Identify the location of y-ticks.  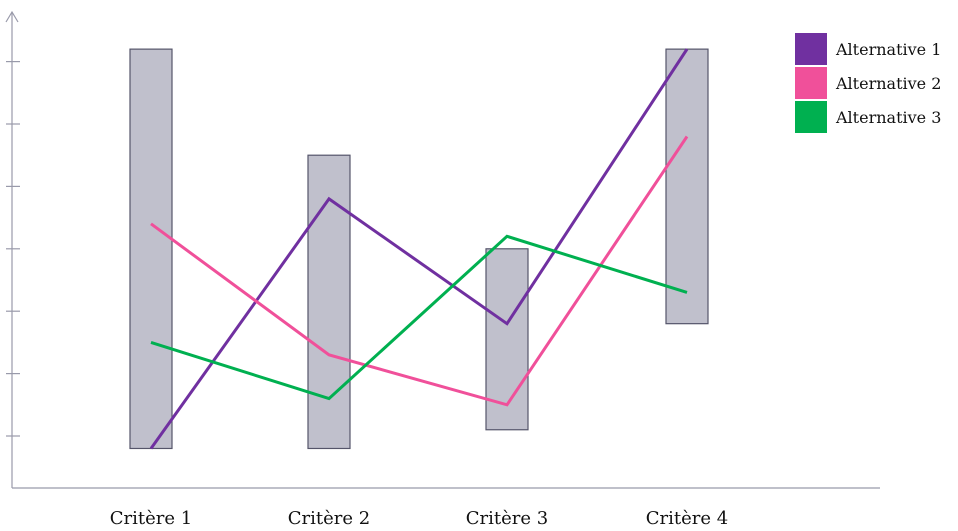
(13, 248).